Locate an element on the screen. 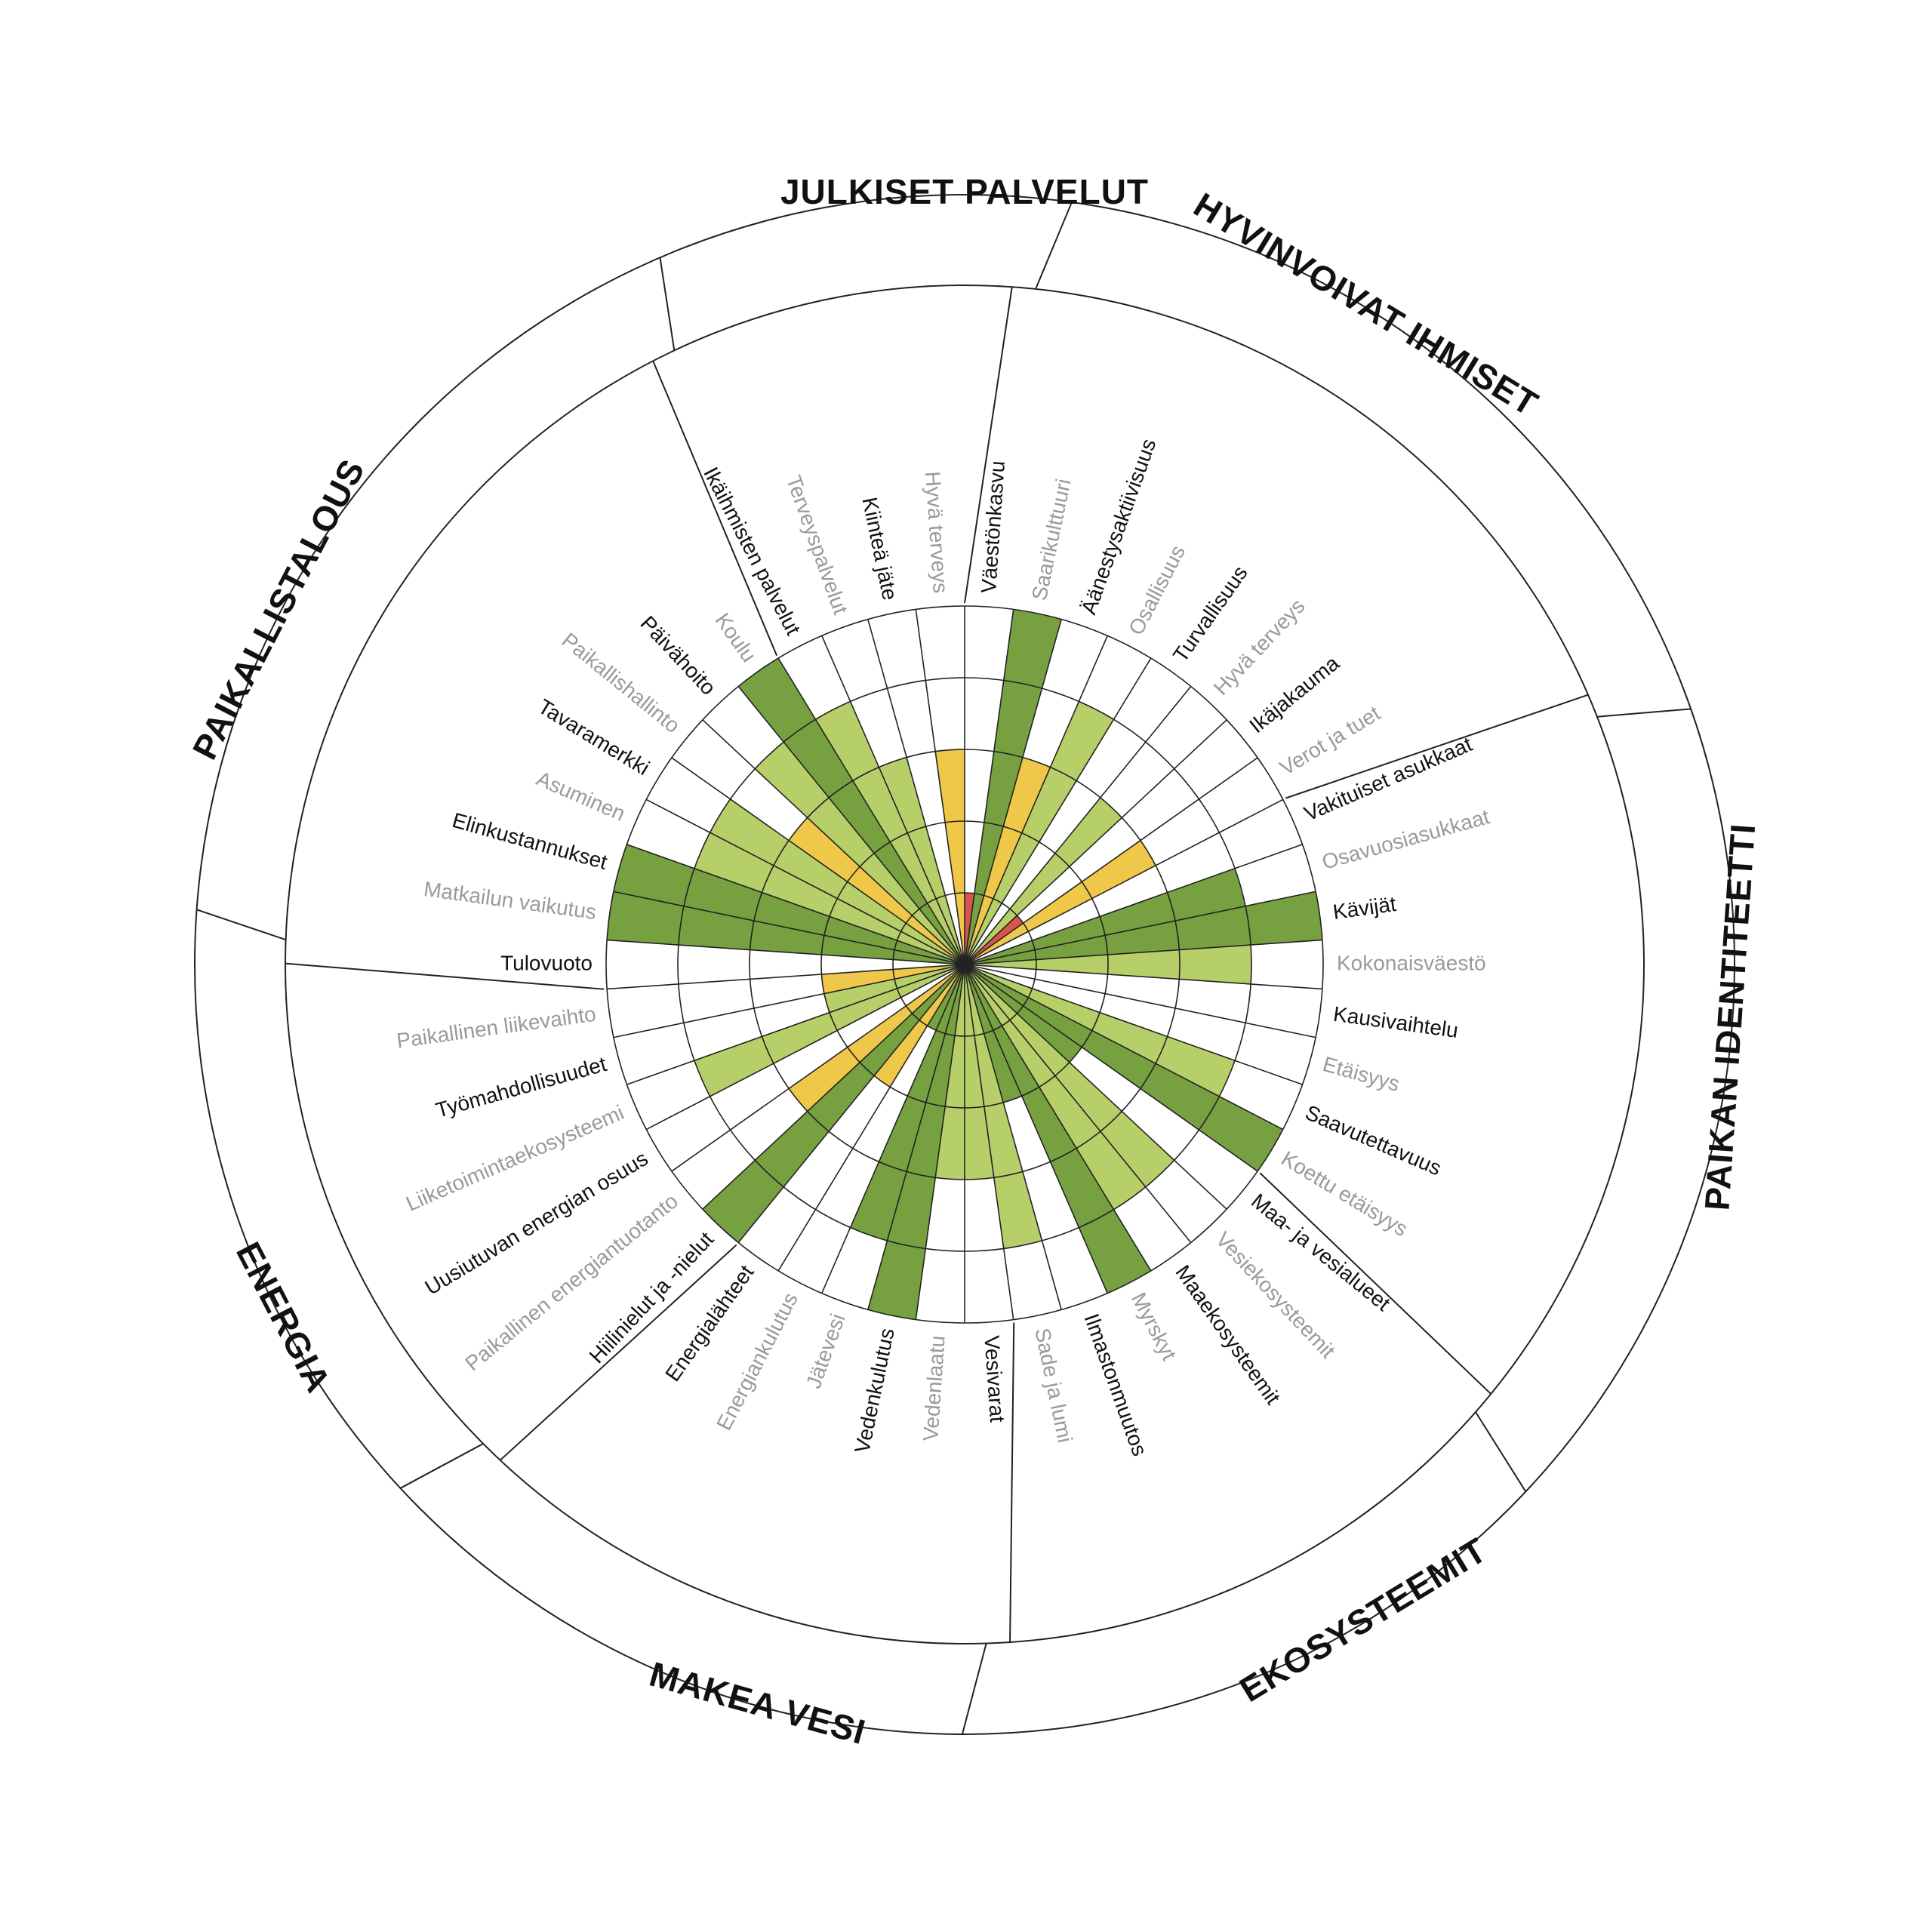  indicator-label: Terveyspalvelut is located at coordinates (817, 544).